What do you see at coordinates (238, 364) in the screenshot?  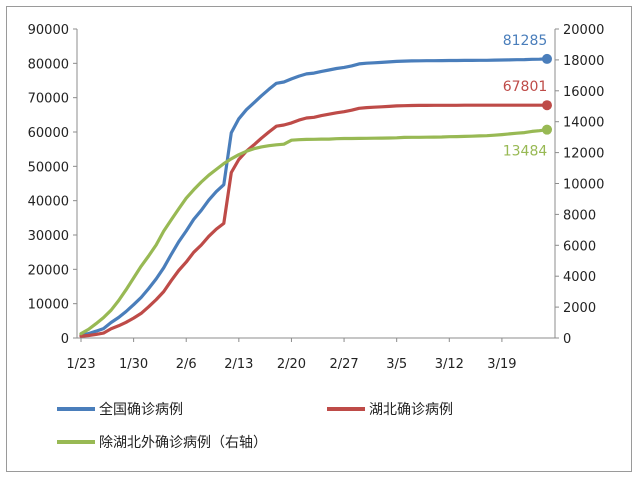 I see `x-tick-label: 2/13` at bounding box center [238, 364].